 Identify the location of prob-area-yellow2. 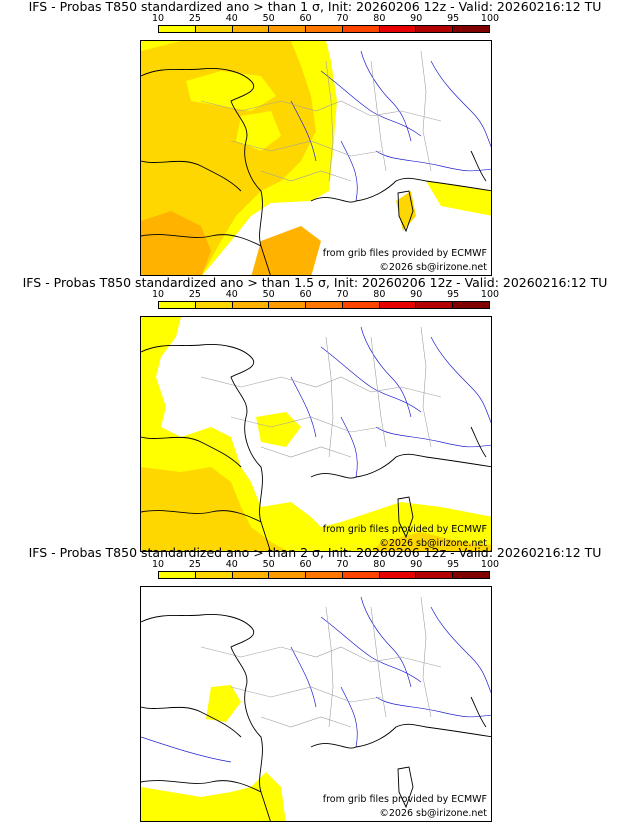
(213, 796).